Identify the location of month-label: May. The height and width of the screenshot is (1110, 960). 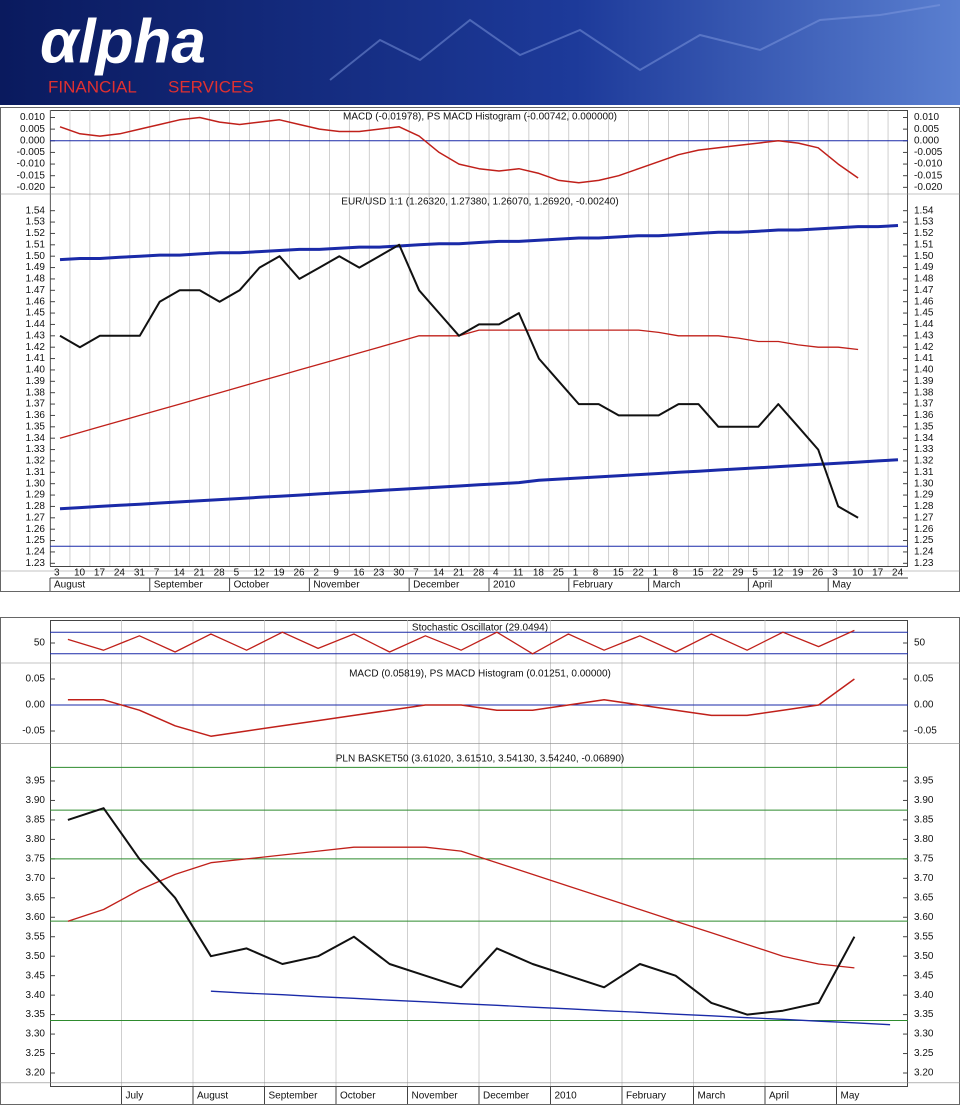
(841, 585).